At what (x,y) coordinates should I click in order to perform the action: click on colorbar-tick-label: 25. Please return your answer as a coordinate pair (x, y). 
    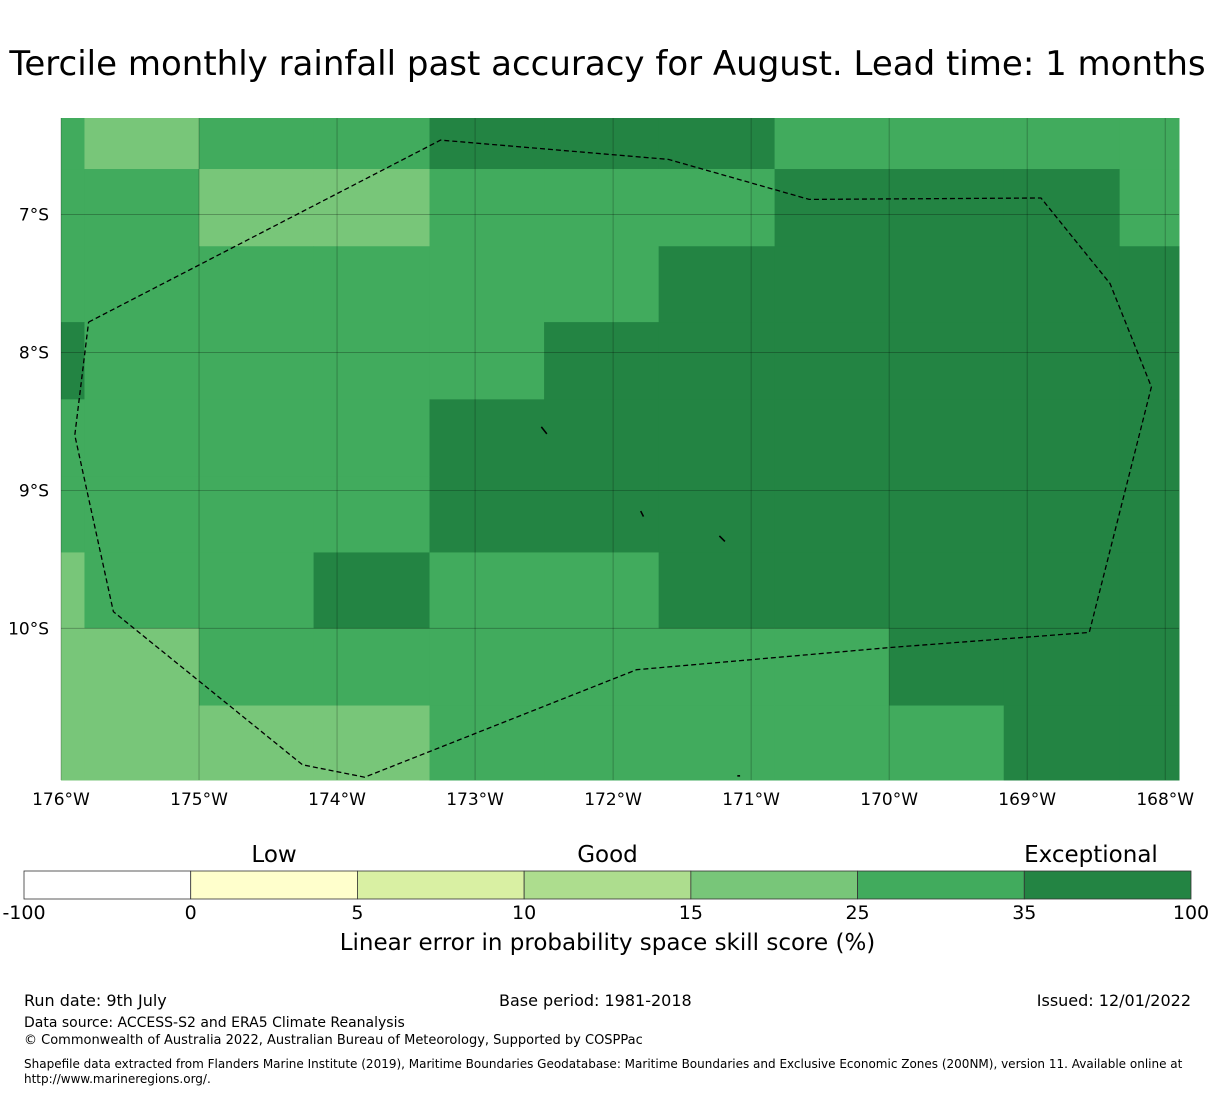
    Looking at the image, I should click on (857, 913).